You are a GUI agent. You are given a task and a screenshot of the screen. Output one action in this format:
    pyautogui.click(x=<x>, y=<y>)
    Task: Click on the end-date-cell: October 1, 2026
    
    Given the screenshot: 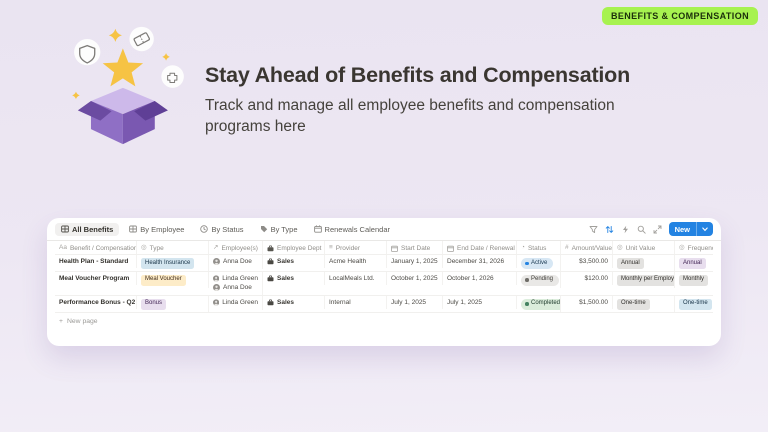 What is the action you would take?
    pyautogui.click(x=480, y=278)
    